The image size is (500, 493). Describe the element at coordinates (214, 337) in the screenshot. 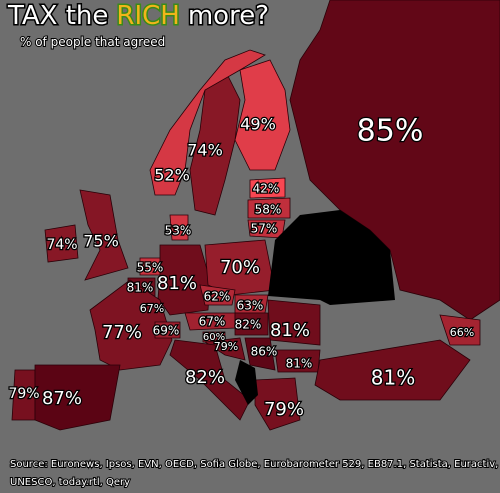

I see `region-label: 60%` at that location.